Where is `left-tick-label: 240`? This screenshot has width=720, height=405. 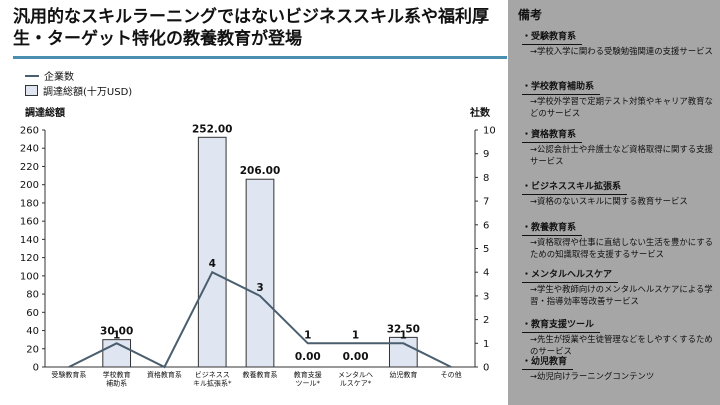
left-tick-label: 240 is located at coordinates (29, 149).